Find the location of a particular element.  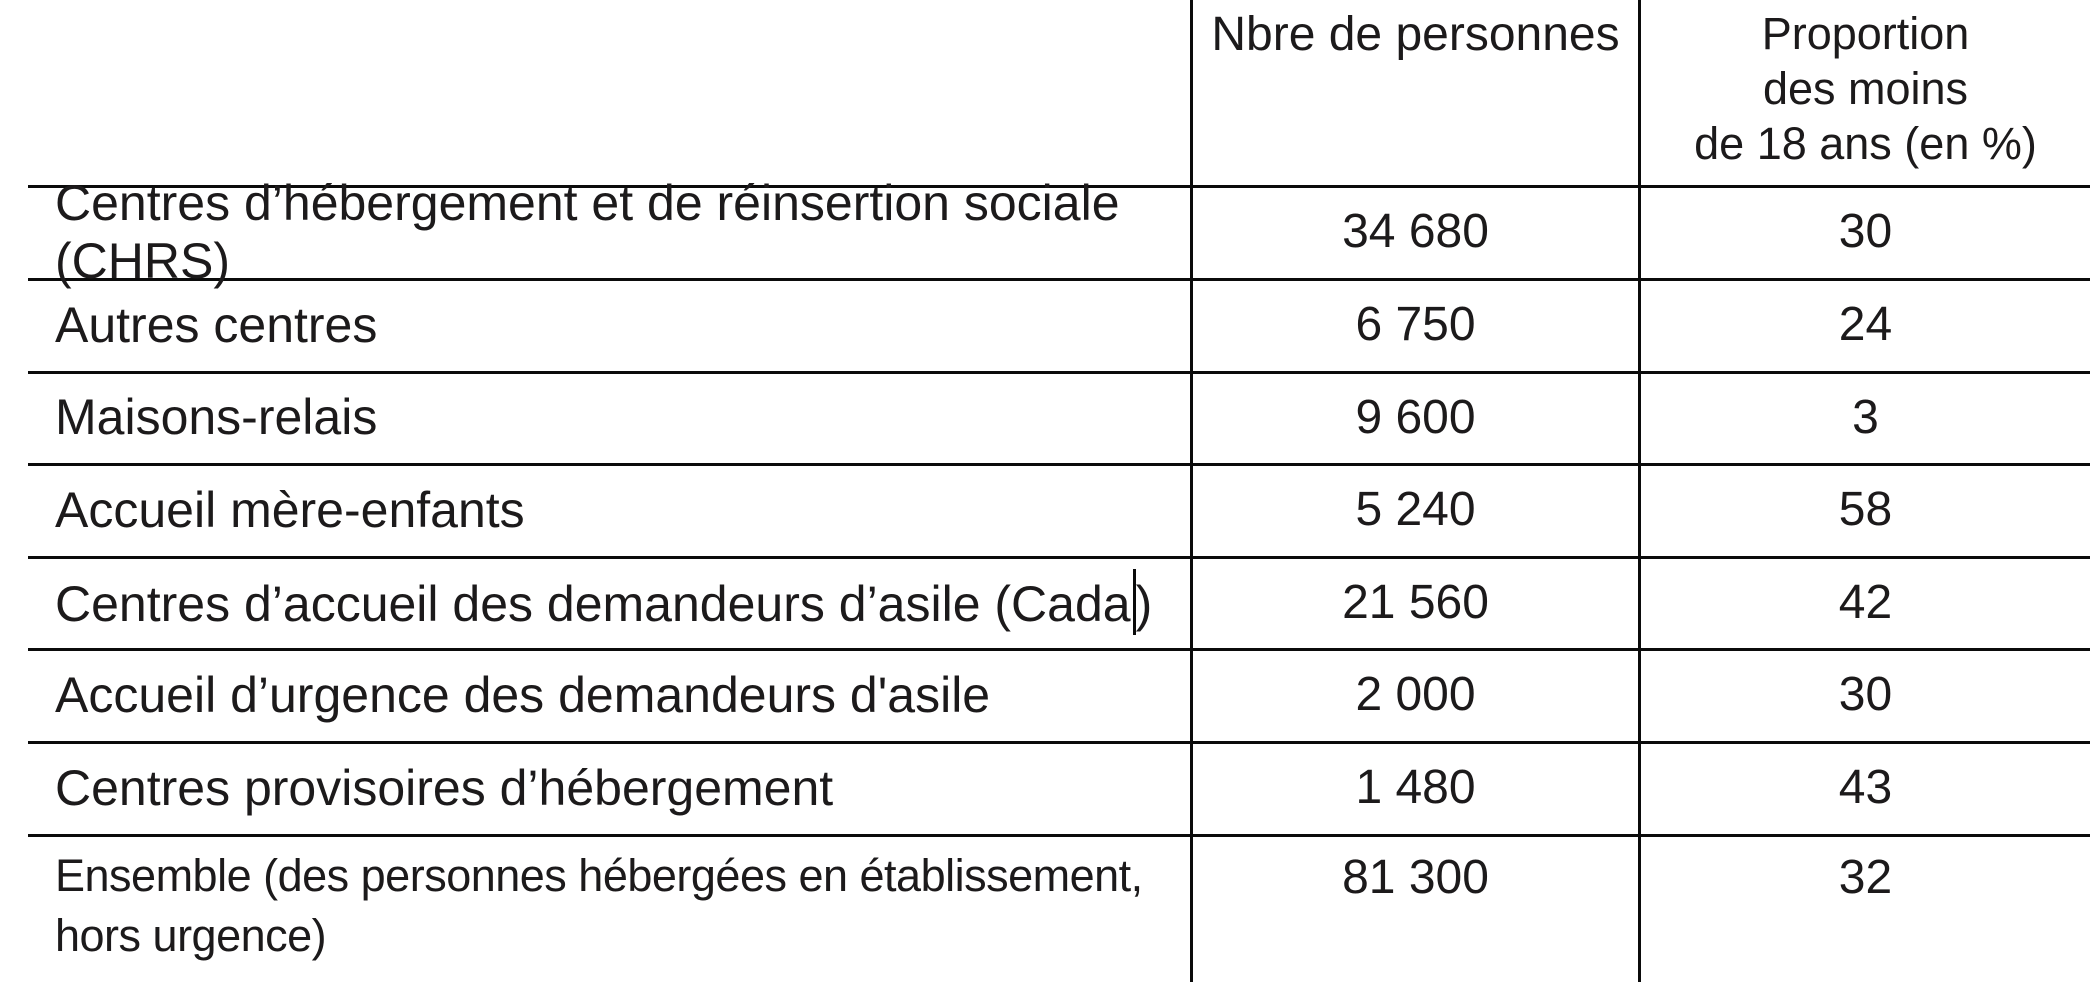

row-label-text: Accueil mère-enfants is located at coordinates (290, 509).